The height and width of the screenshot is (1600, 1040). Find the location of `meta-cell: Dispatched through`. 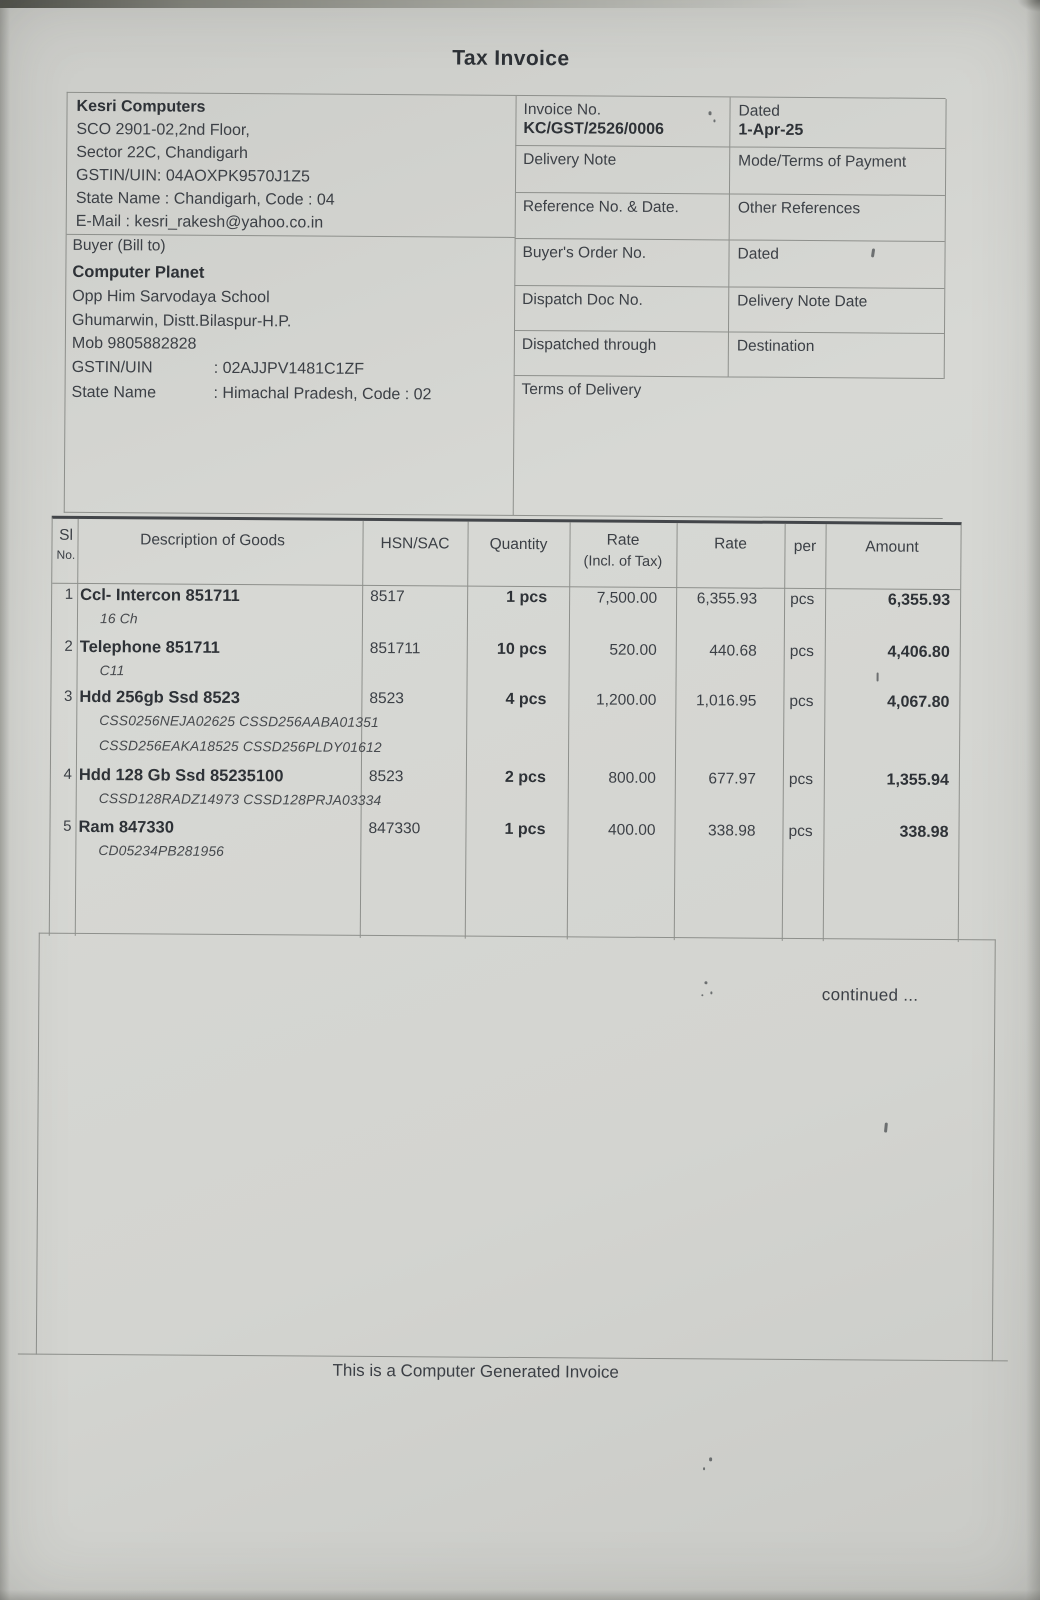

meta-cell: Dispatched through is located at coordinates (621, 354).